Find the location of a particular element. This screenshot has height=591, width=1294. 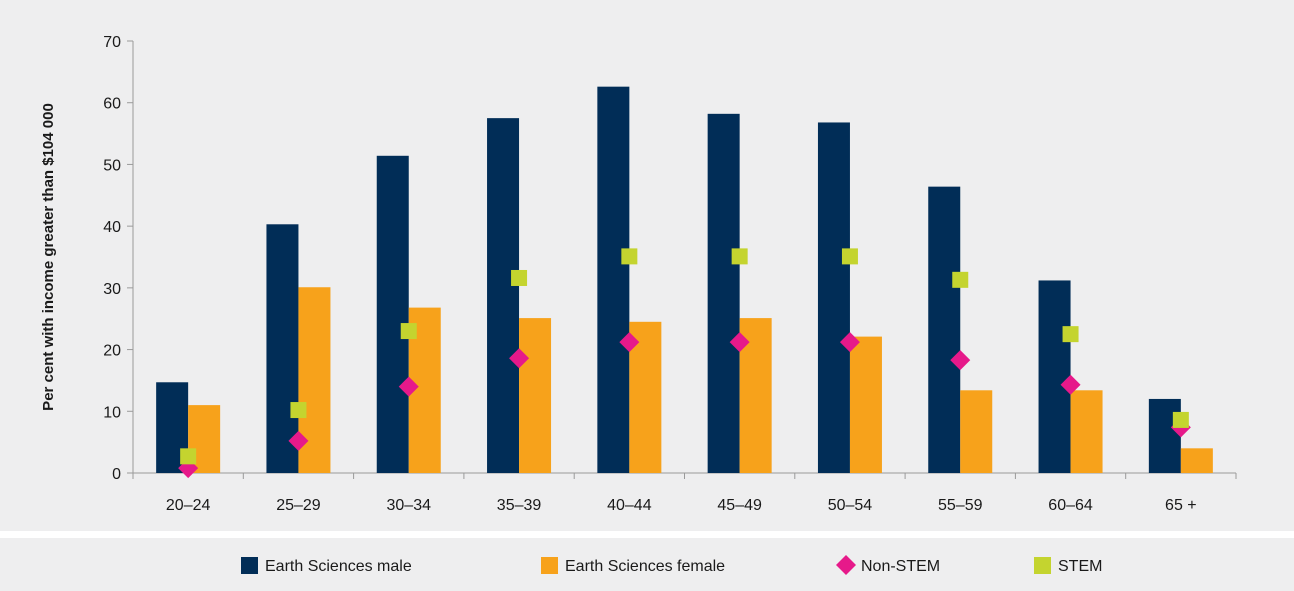

x-tick-label: 30–34 is located at coordinates (409, 505).